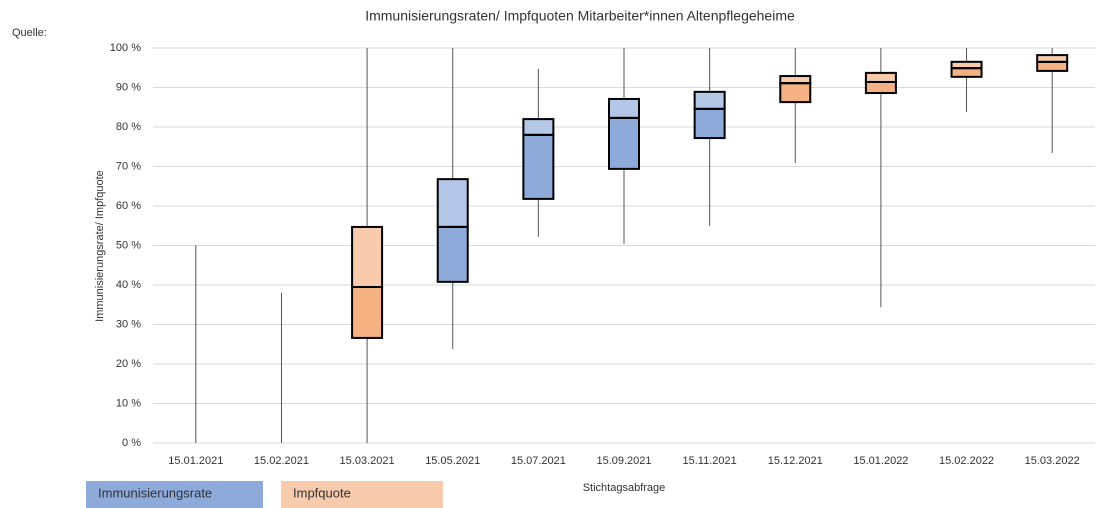 The width and height of the screenshot is (1104, 508). I want to click on legend-label: Impfquote, so click(322, 492).